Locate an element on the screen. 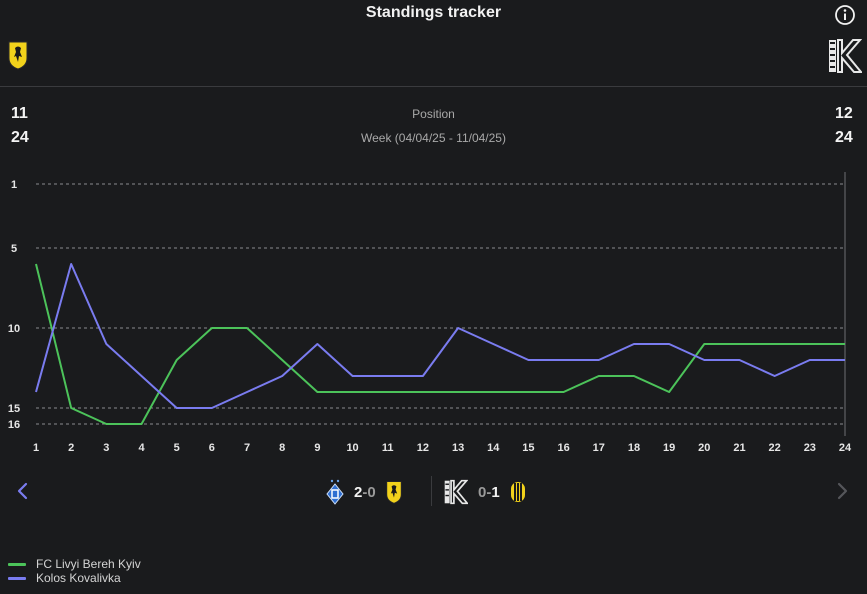 Image resolution: width=867 pixels, height=594 pixels. x-tick-label: 20 is located at coordinates (704, 448).